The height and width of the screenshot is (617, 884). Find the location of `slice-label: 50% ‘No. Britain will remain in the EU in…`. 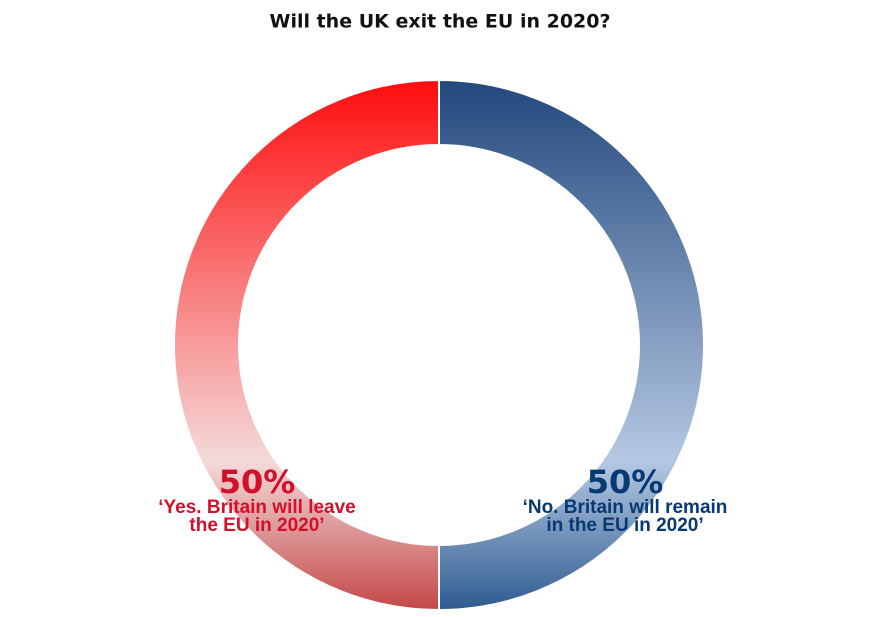

slice-label: 50% ‘No. Britain will remain in the EU in… is located at coordinates (625, 500).